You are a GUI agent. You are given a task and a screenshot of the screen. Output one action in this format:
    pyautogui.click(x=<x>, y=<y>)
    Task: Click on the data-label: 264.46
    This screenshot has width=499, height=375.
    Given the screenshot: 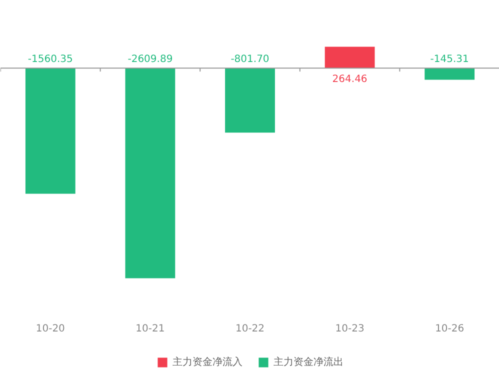 What is the action you would take?
    pyautogui.click(x=350, y=80)
    